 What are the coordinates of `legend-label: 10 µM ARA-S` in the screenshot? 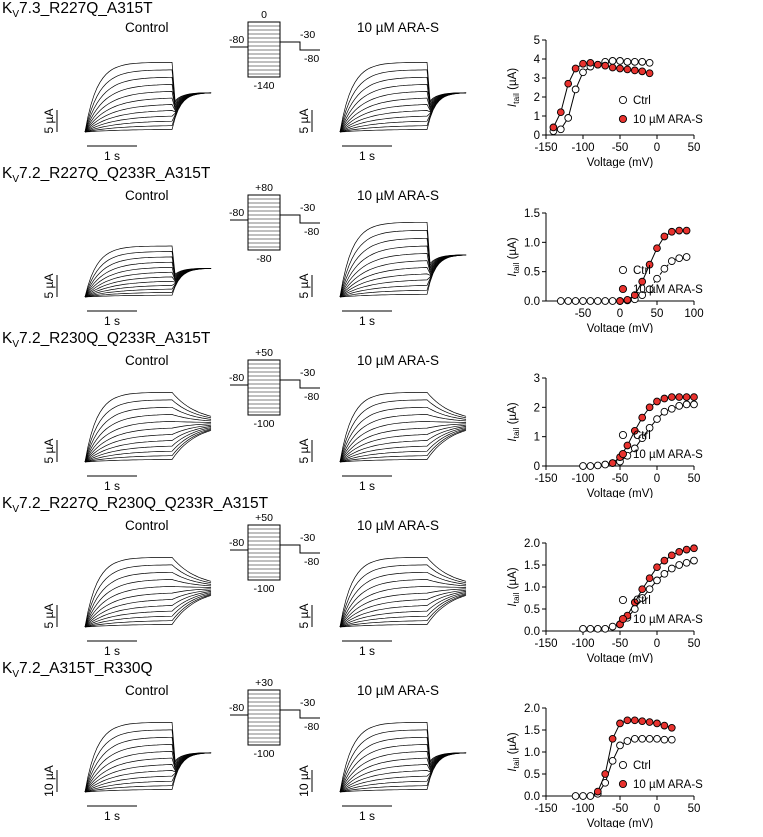 It's located at (668, 785).